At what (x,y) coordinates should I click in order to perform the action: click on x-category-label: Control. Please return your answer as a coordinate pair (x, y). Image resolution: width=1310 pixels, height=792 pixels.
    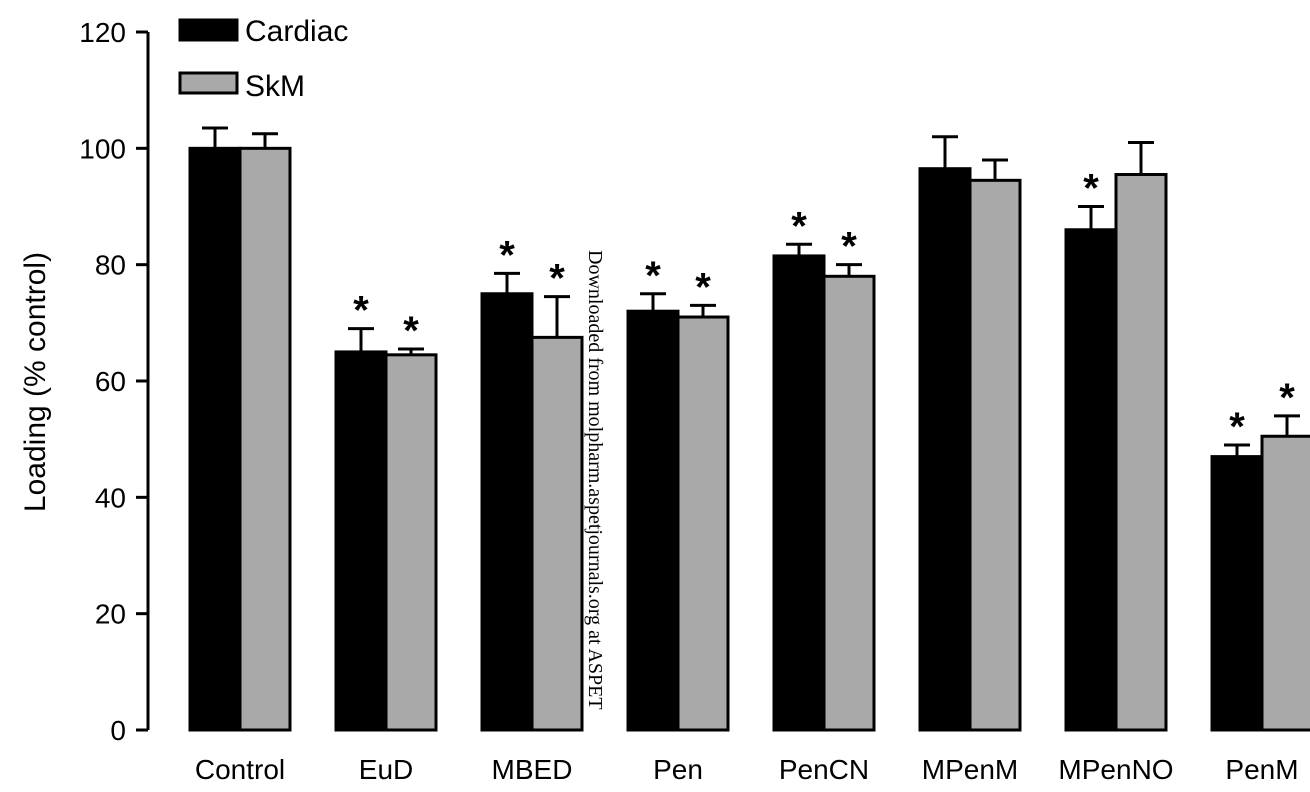
    Looking at the image, I should click on (240, 769).